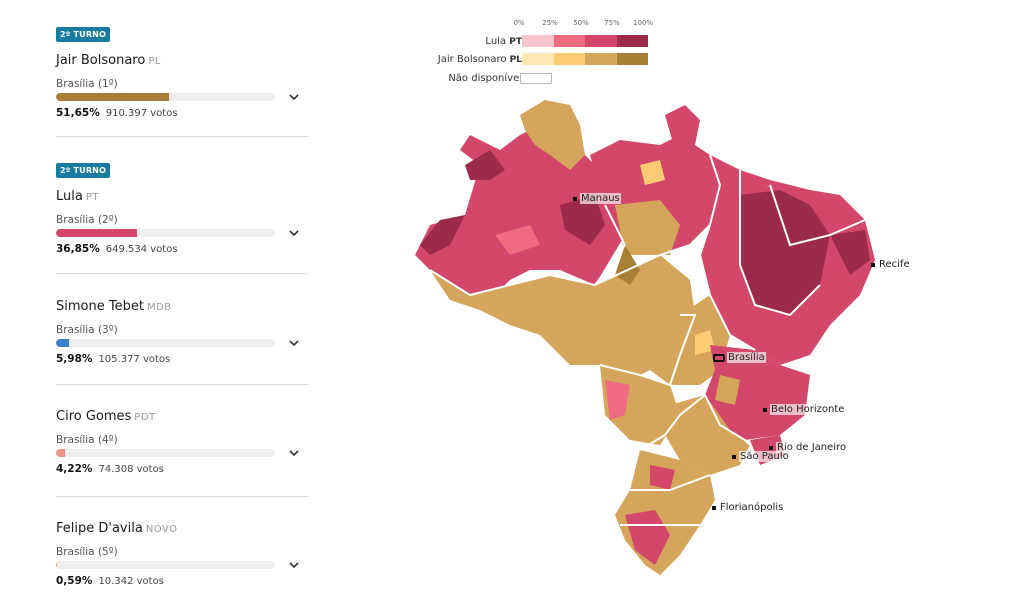  Describe the element at coordinates (134, 359) in the screenshot. I see `vote-count: 105.377 votos` at that location.